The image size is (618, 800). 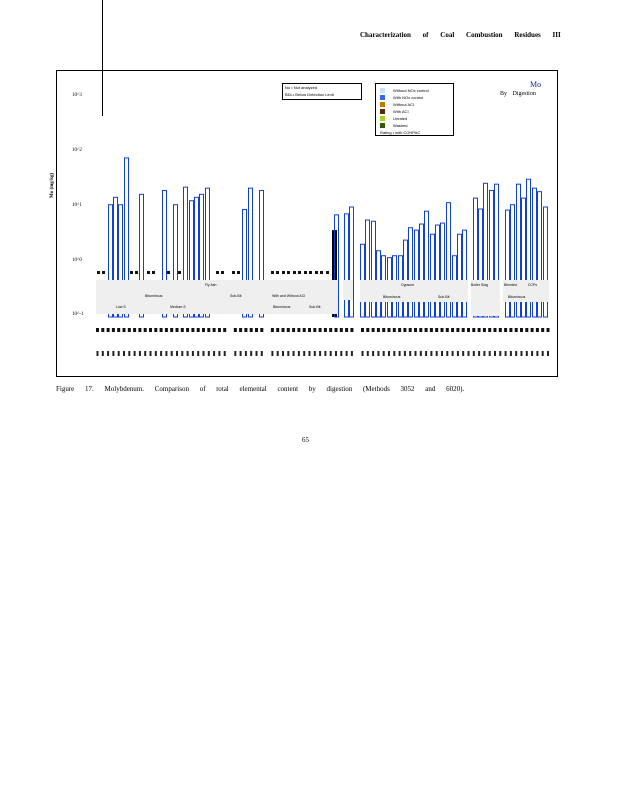 What do you see at coordinates (520, 285) in the screenshot?
I see `group-label: Blended CCPs` at bounding box center [520, 285].